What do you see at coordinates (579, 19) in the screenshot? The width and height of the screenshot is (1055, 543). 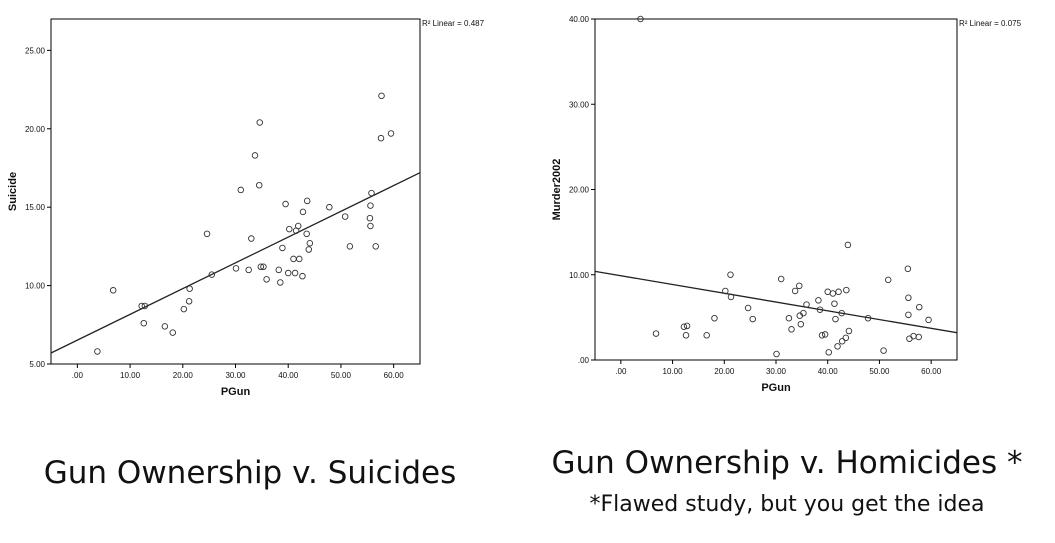 I see `y-tick-label: 40.00` at bounding box center [579, 19].